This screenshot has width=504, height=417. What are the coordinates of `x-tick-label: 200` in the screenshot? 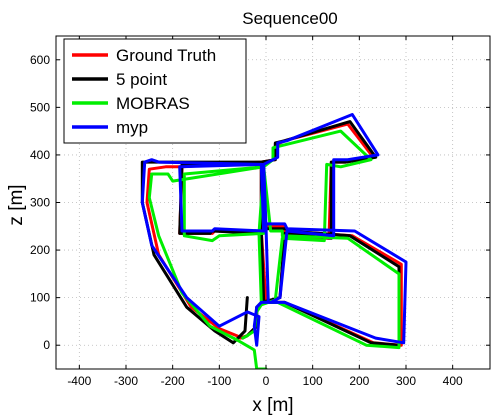 It's located at (359, 381).